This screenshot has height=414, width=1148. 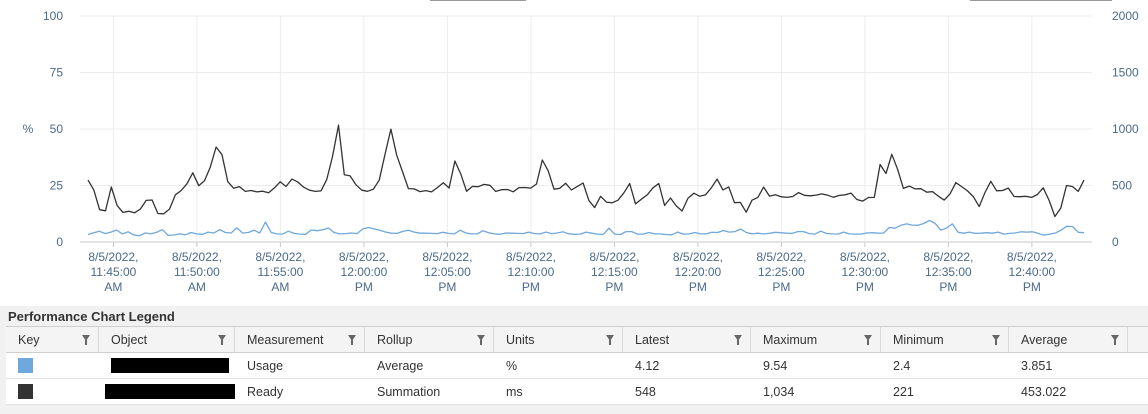 I want to click on y-right-tick-label: 0, so click(x=1115, y=242).